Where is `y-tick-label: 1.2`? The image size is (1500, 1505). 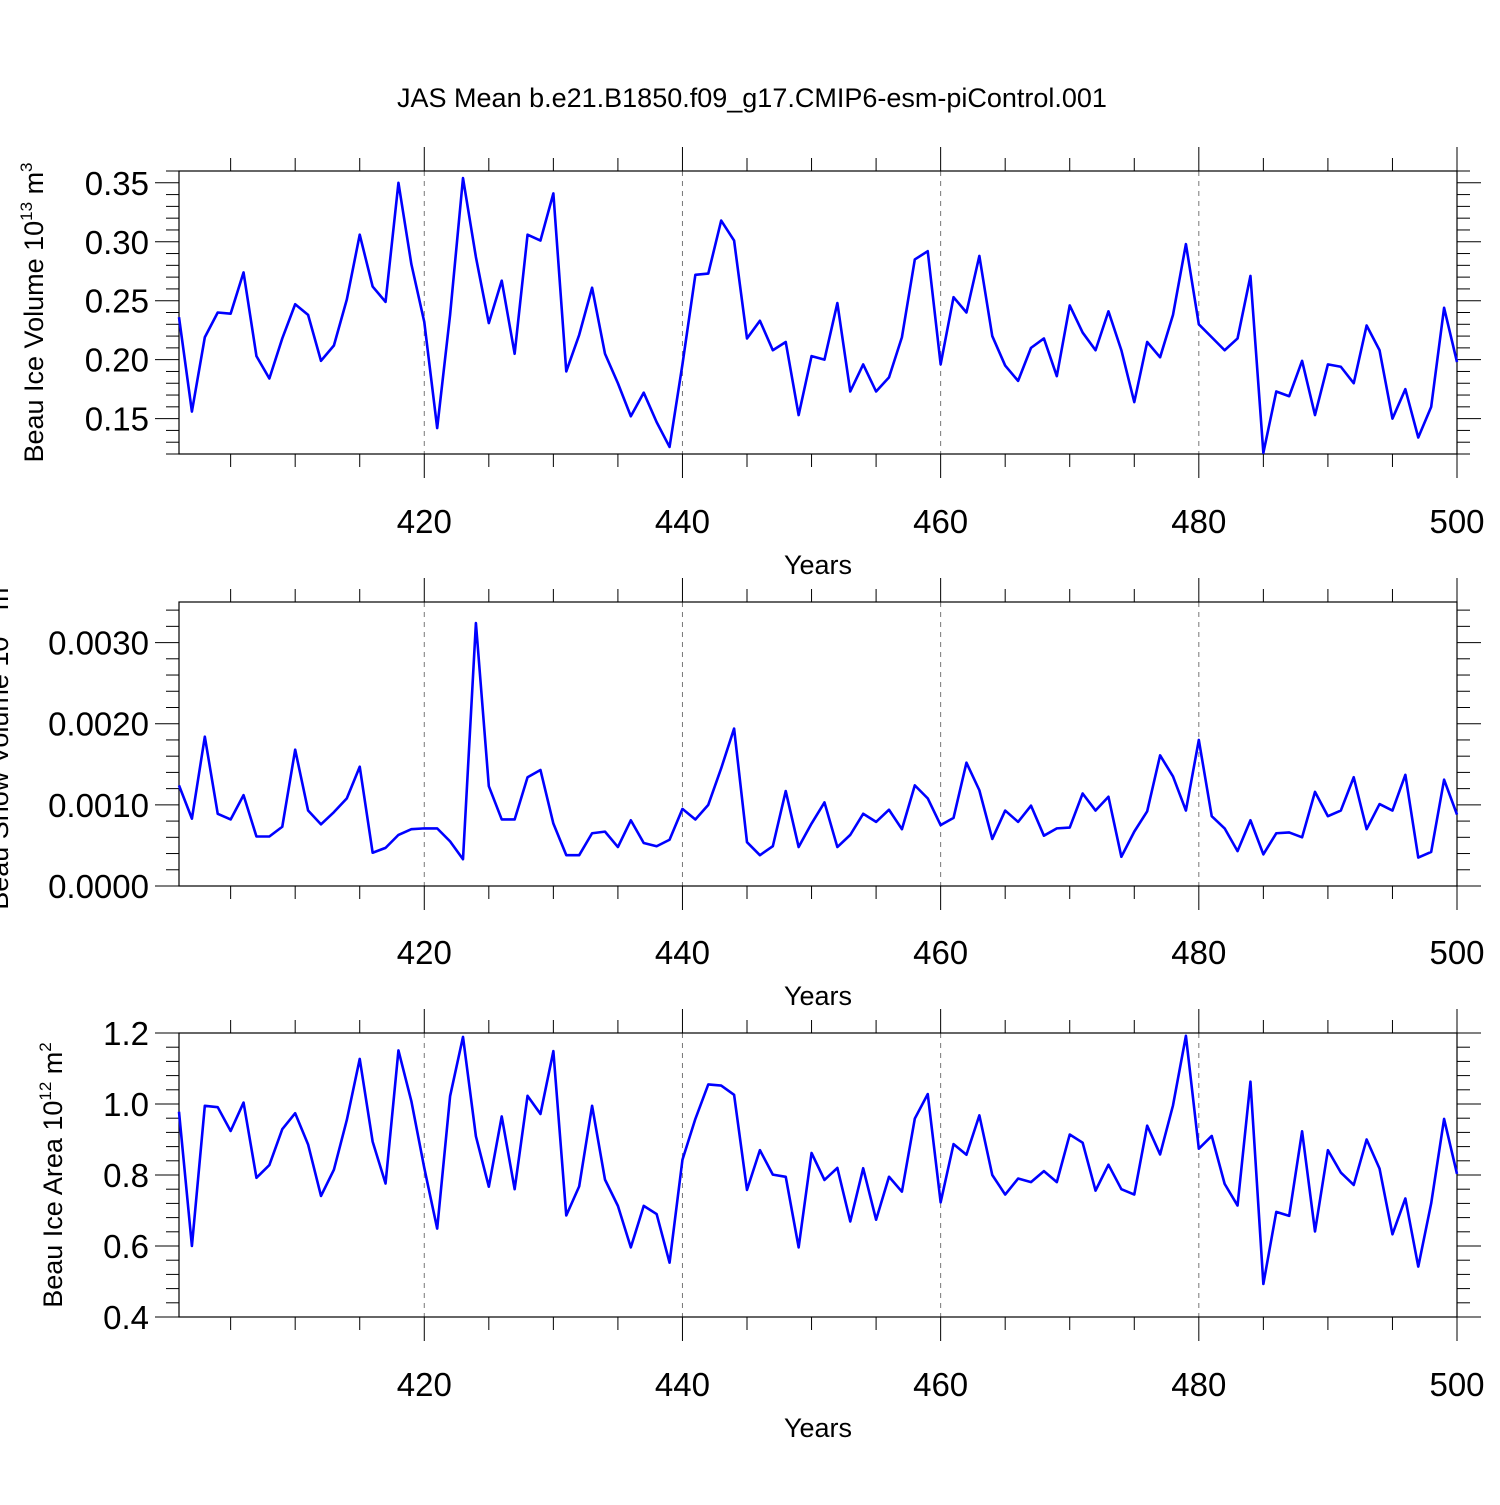
y-tick-label: 1.2 is located at coordinates (126, 1033).